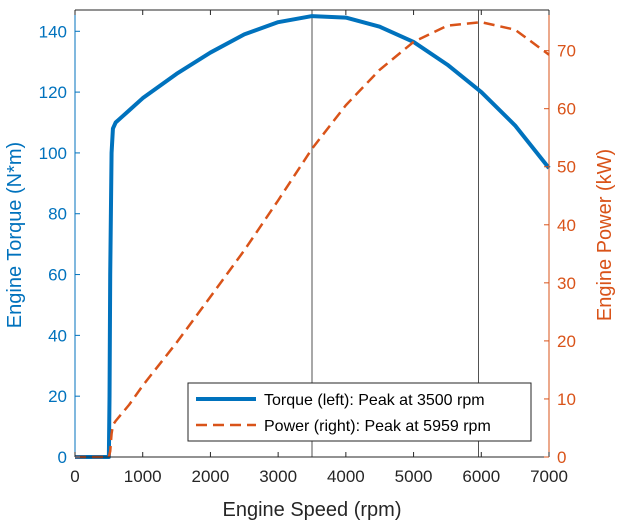 The height and width of the screenshot is (524, 620). Describe the element at coordinates (53, 31) in the screenshot. I see `left-tick-label: 140` at that location.